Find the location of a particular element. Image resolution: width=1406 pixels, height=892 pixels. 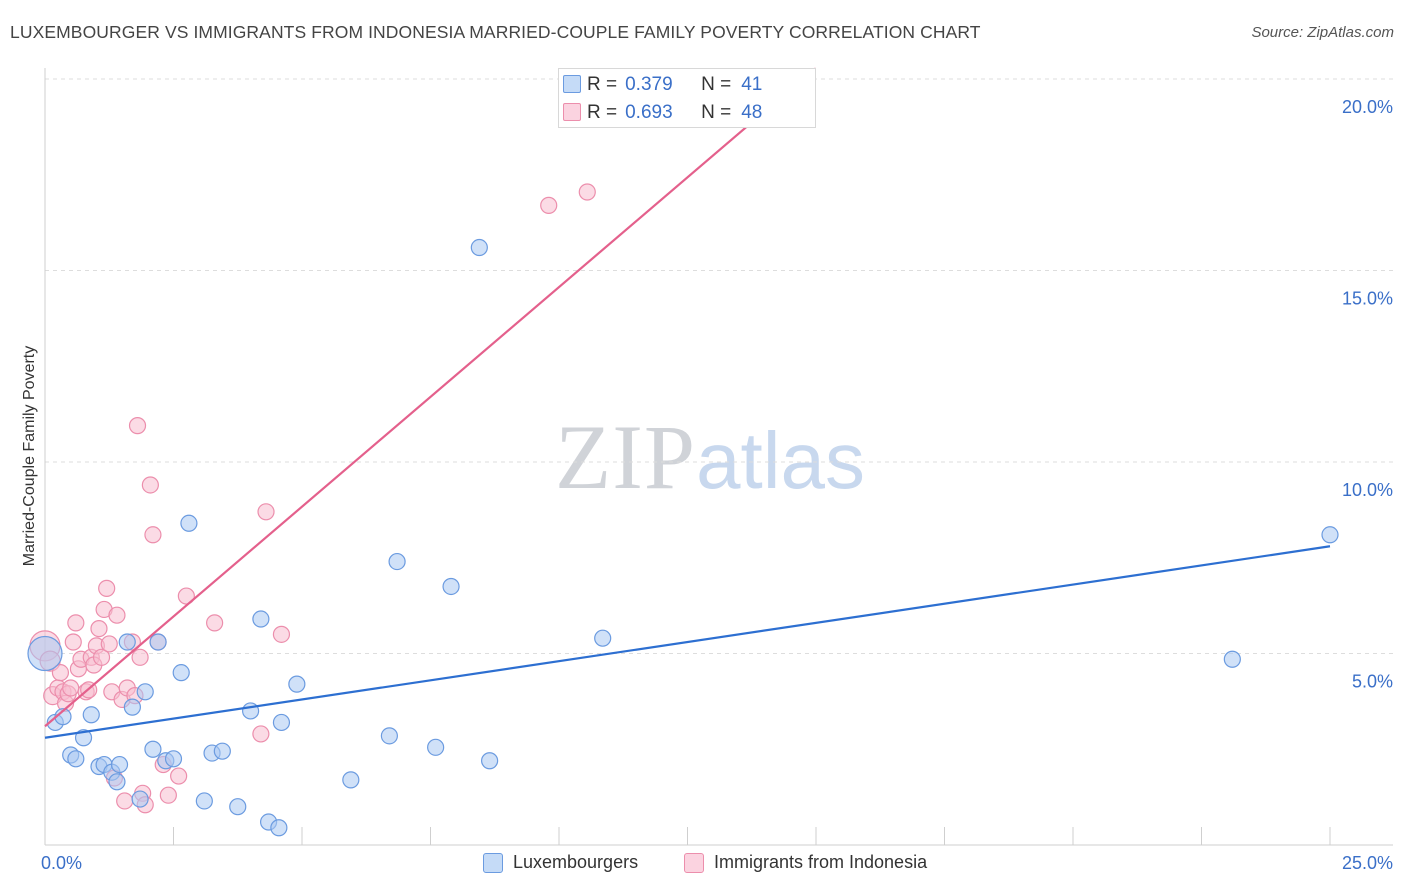

legend-item-luxembourgers: Luxembourgers is located at coordinates (560, 862).